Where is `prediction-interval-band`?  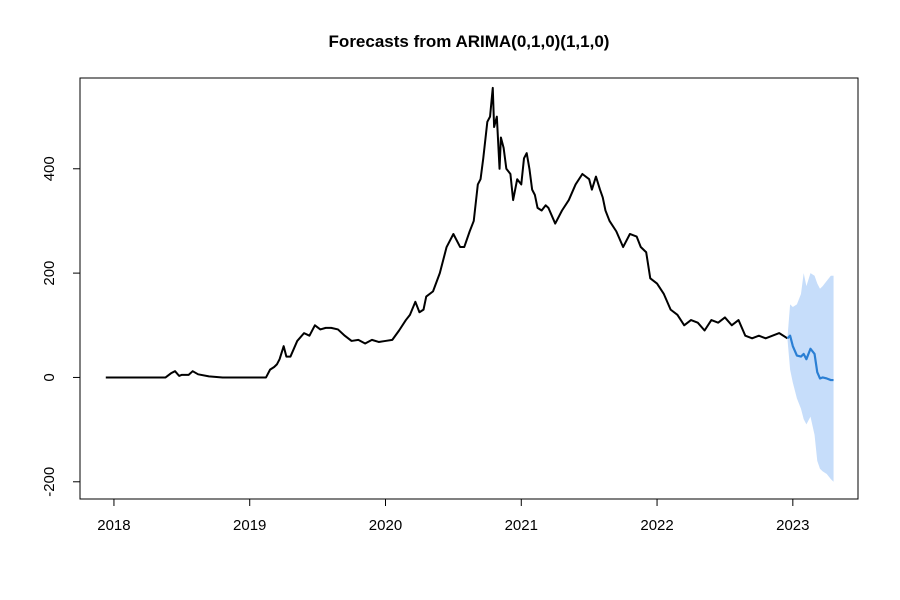 prediction-interval-band is located at coordinates (810, 377).